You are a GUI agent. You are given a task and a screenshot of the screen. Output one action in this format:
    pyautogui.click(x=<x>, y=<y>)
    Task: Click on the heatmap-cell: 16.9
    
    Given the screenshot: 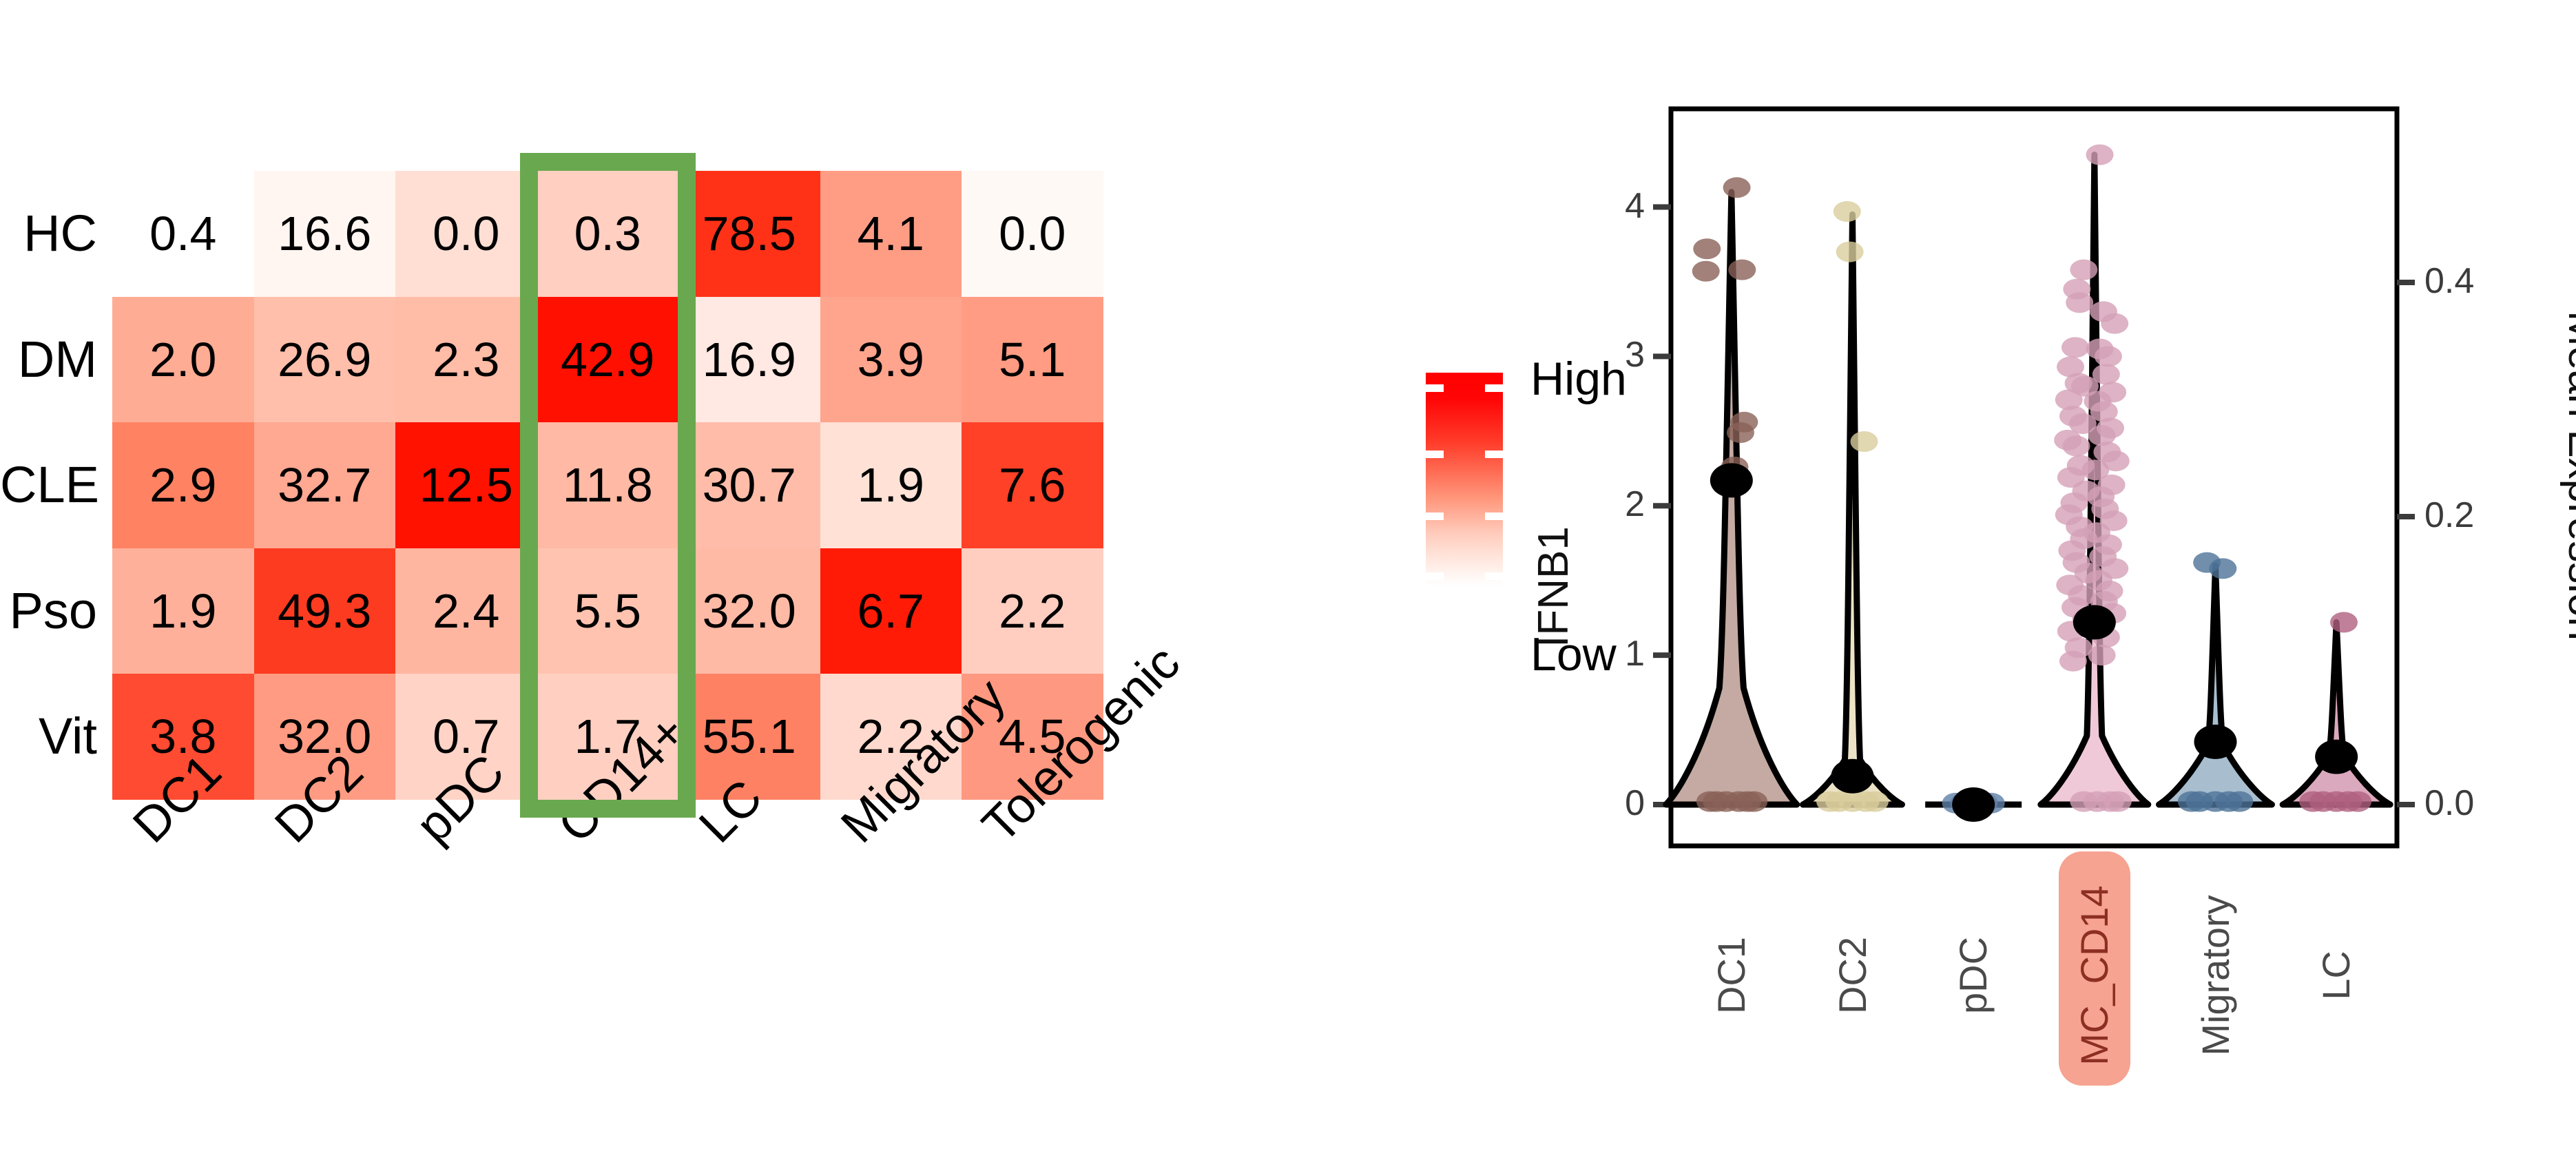 What is the action you would take?
    pyautogui.click(x=749, y=359)
    